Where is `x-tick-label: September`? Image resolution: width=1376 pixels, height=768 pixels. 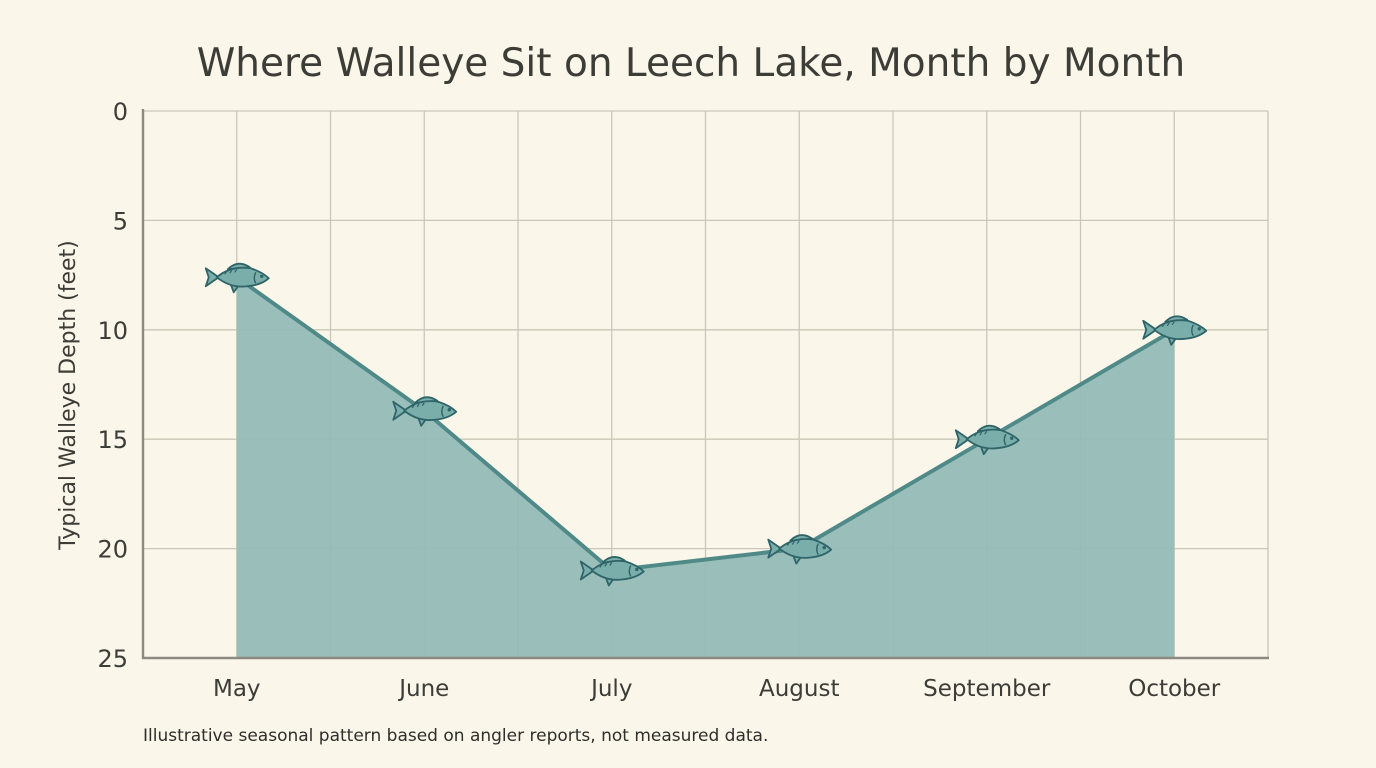 x-tick-label: September is located at coordinates (987, 689).